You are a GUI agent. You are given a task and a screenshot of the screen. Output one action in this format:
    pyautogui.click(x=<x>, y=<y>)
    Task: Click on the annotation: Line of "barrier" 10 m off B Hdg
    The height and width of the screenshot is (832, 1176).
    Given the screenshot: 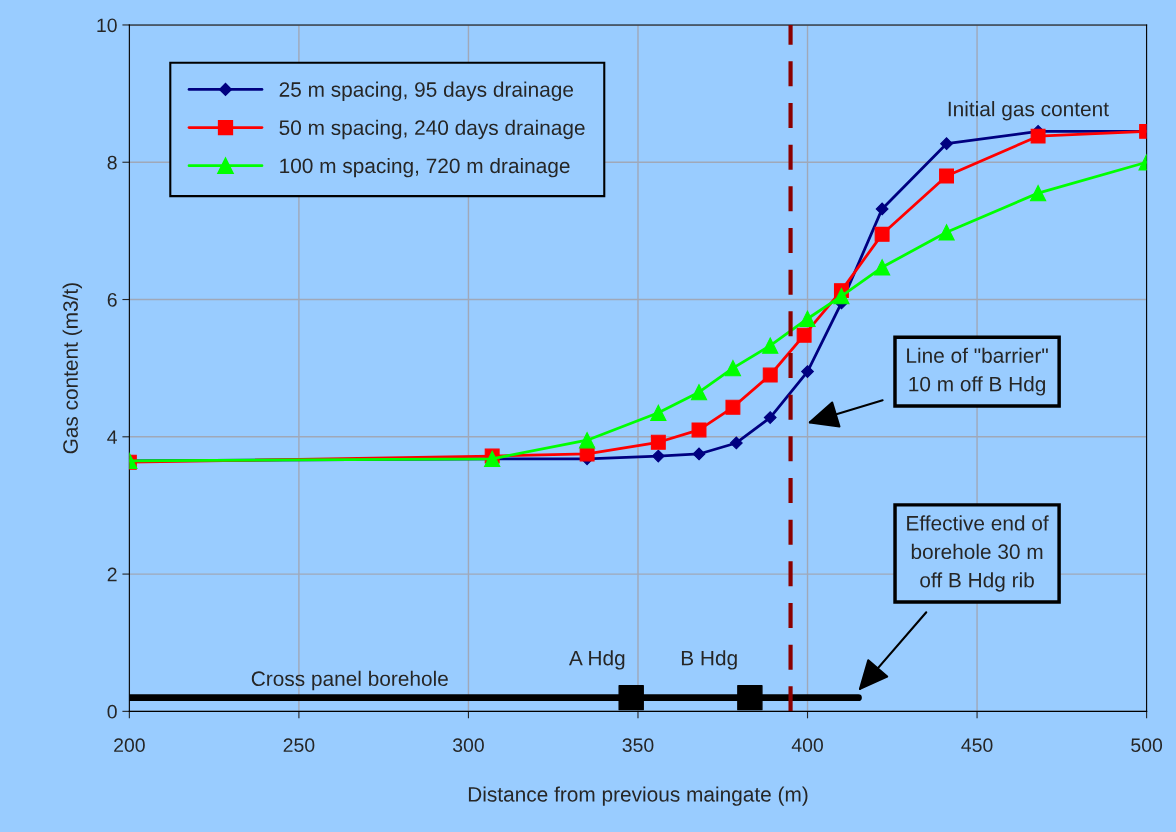 What is the action you would take?
    pyautogui.click(x=977, y=371)
    